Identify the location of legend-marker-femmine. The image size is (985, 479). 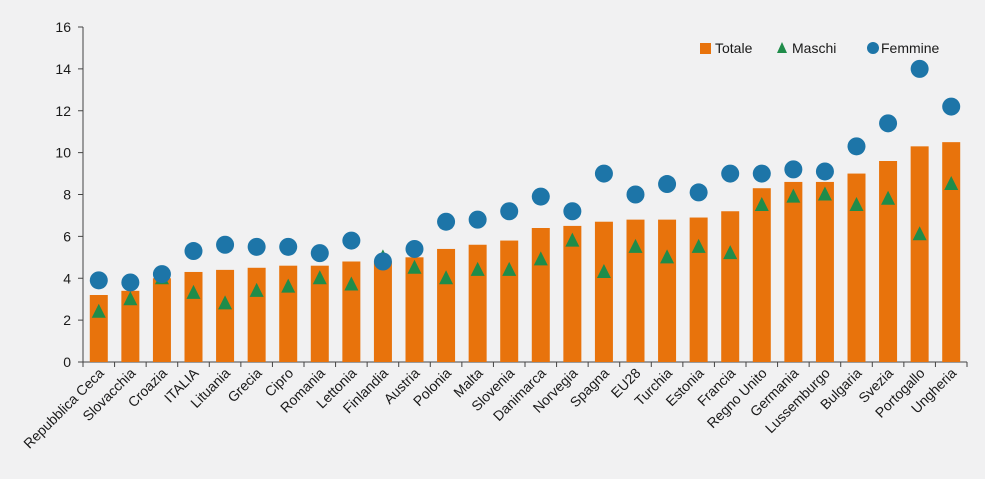
(873, 48).